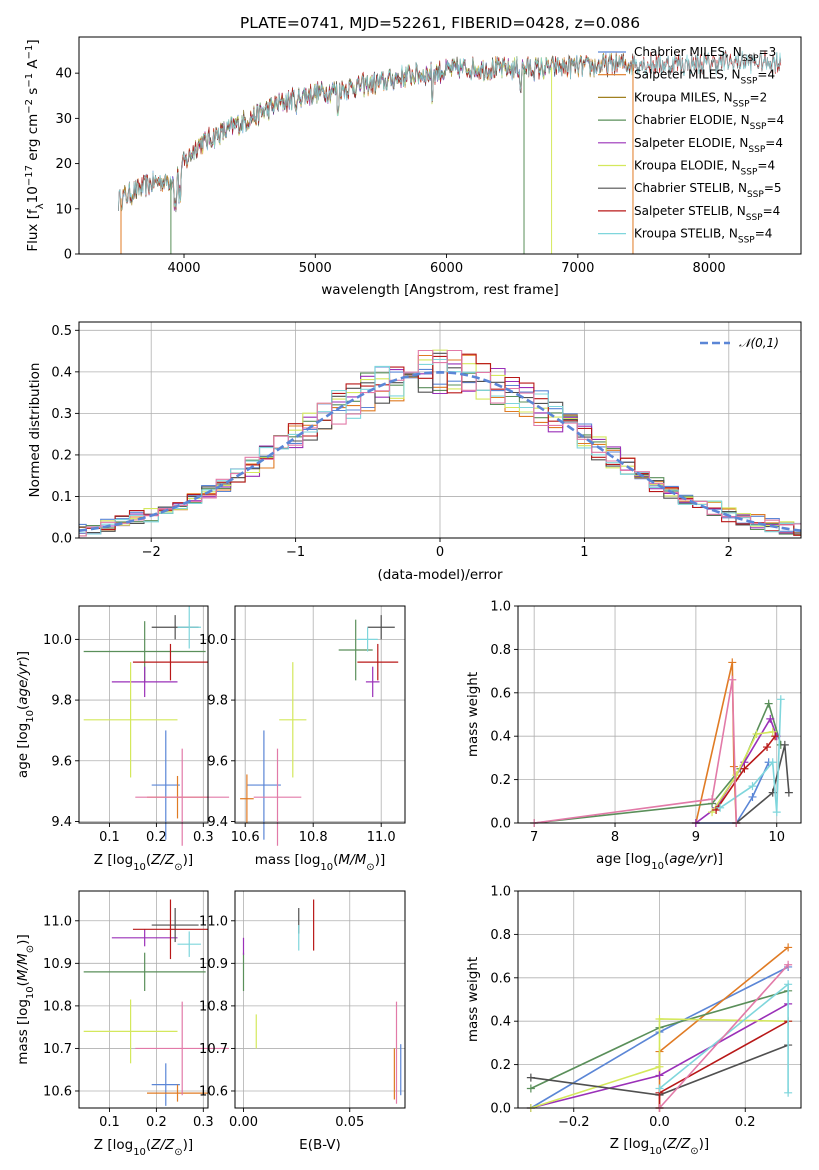  I want to click on weight_vs_age-frame, so click(659, 714).